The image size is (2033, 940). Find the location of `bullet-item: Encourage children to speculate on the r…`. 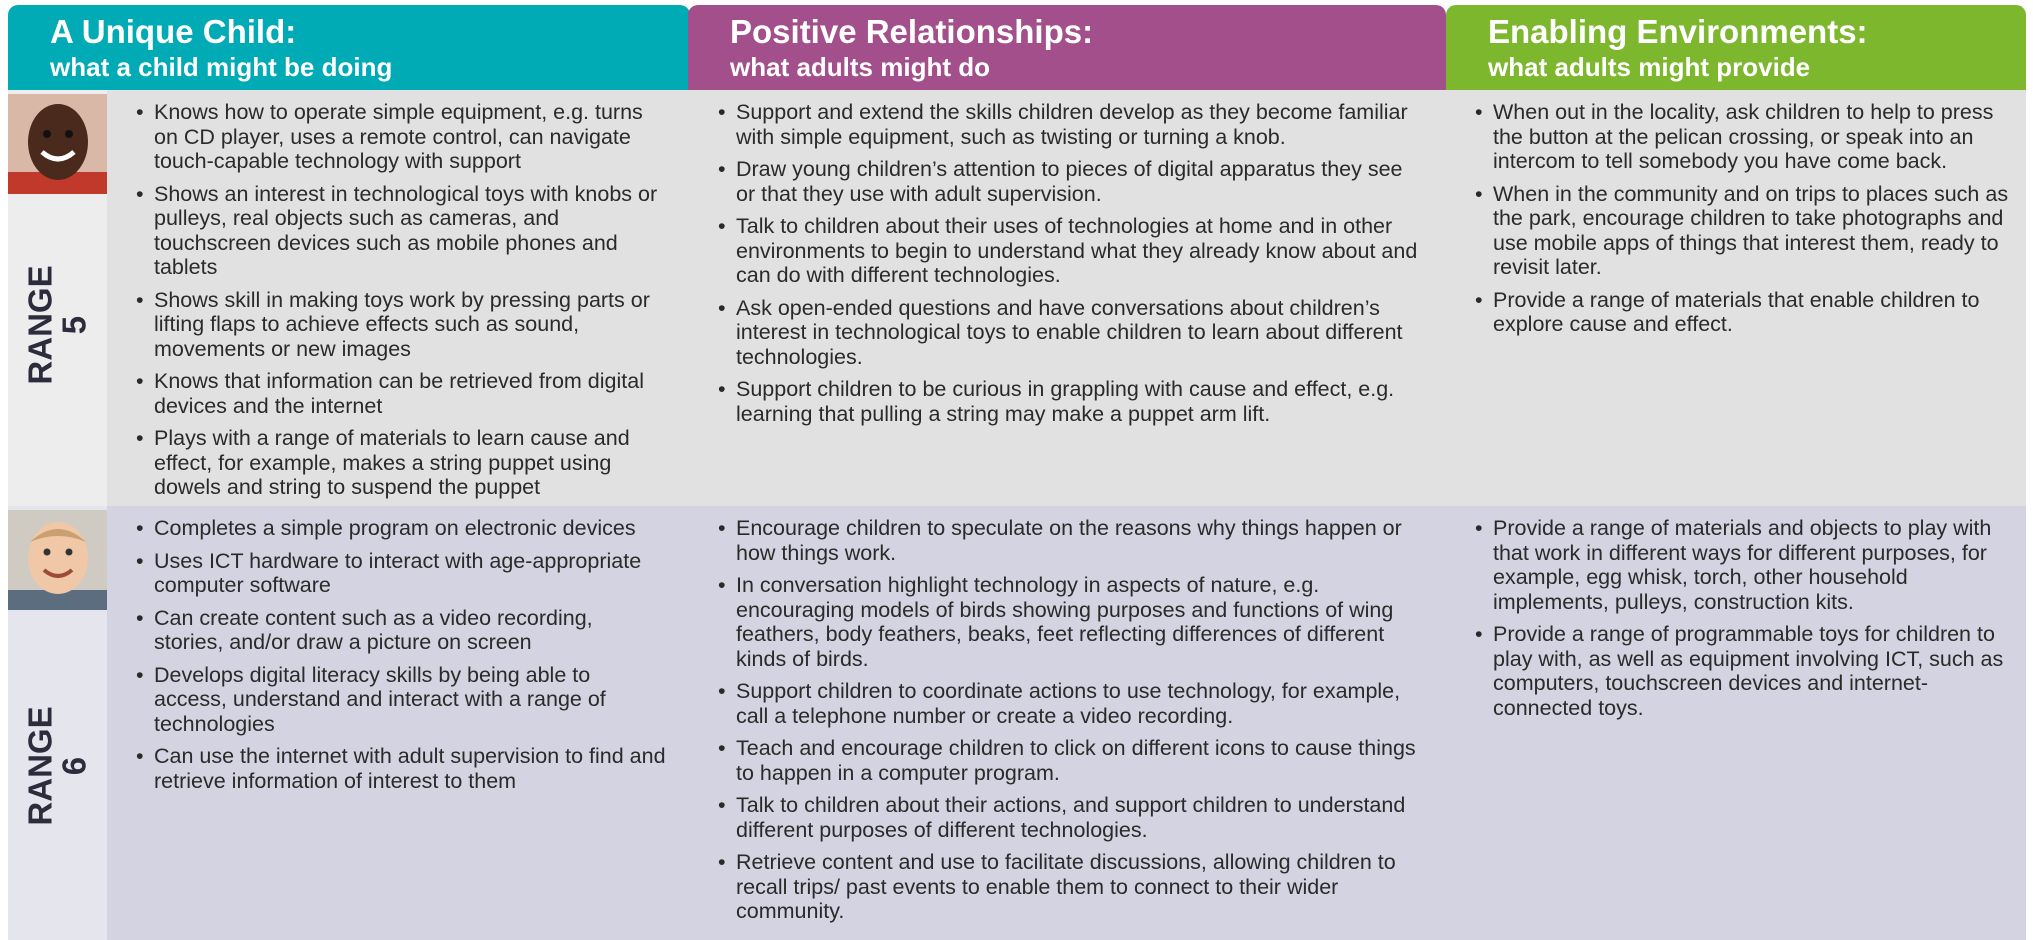

bullet-item: Encourage children to speculate on the r… is located at coordinates (1070, 540).